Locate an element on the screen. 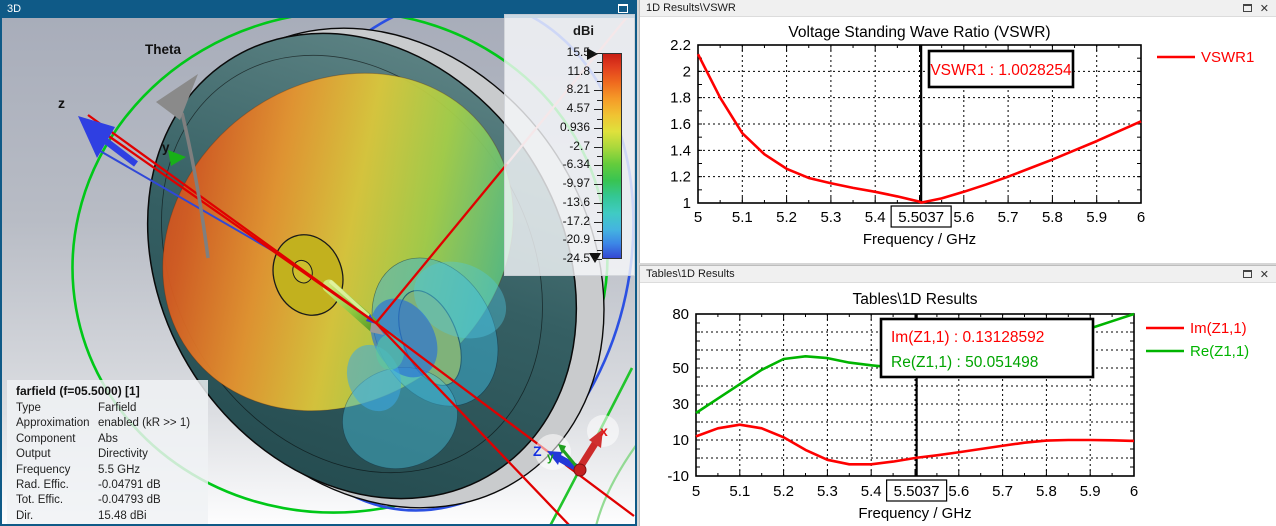 The image size is (1276, 526). curve-VSWR1 is located at coordinates (919, 128).